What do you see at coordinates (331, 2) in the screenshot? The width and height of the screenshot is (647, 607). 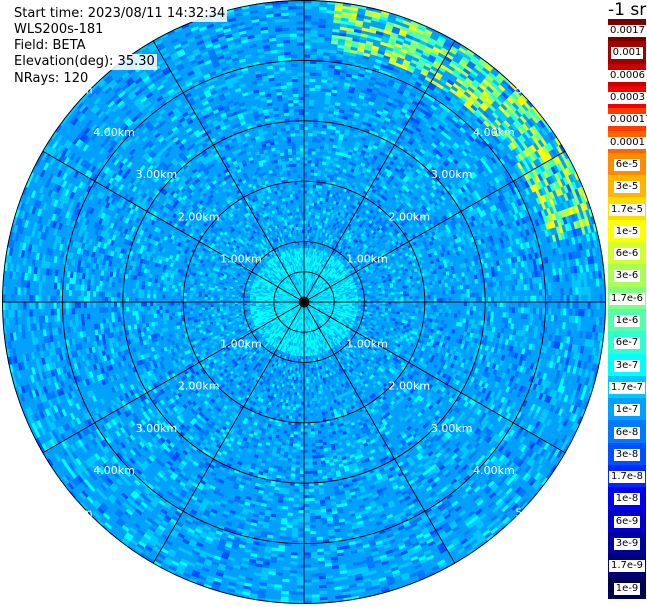 I see `radar-cell` at bounding box center [331, 2].